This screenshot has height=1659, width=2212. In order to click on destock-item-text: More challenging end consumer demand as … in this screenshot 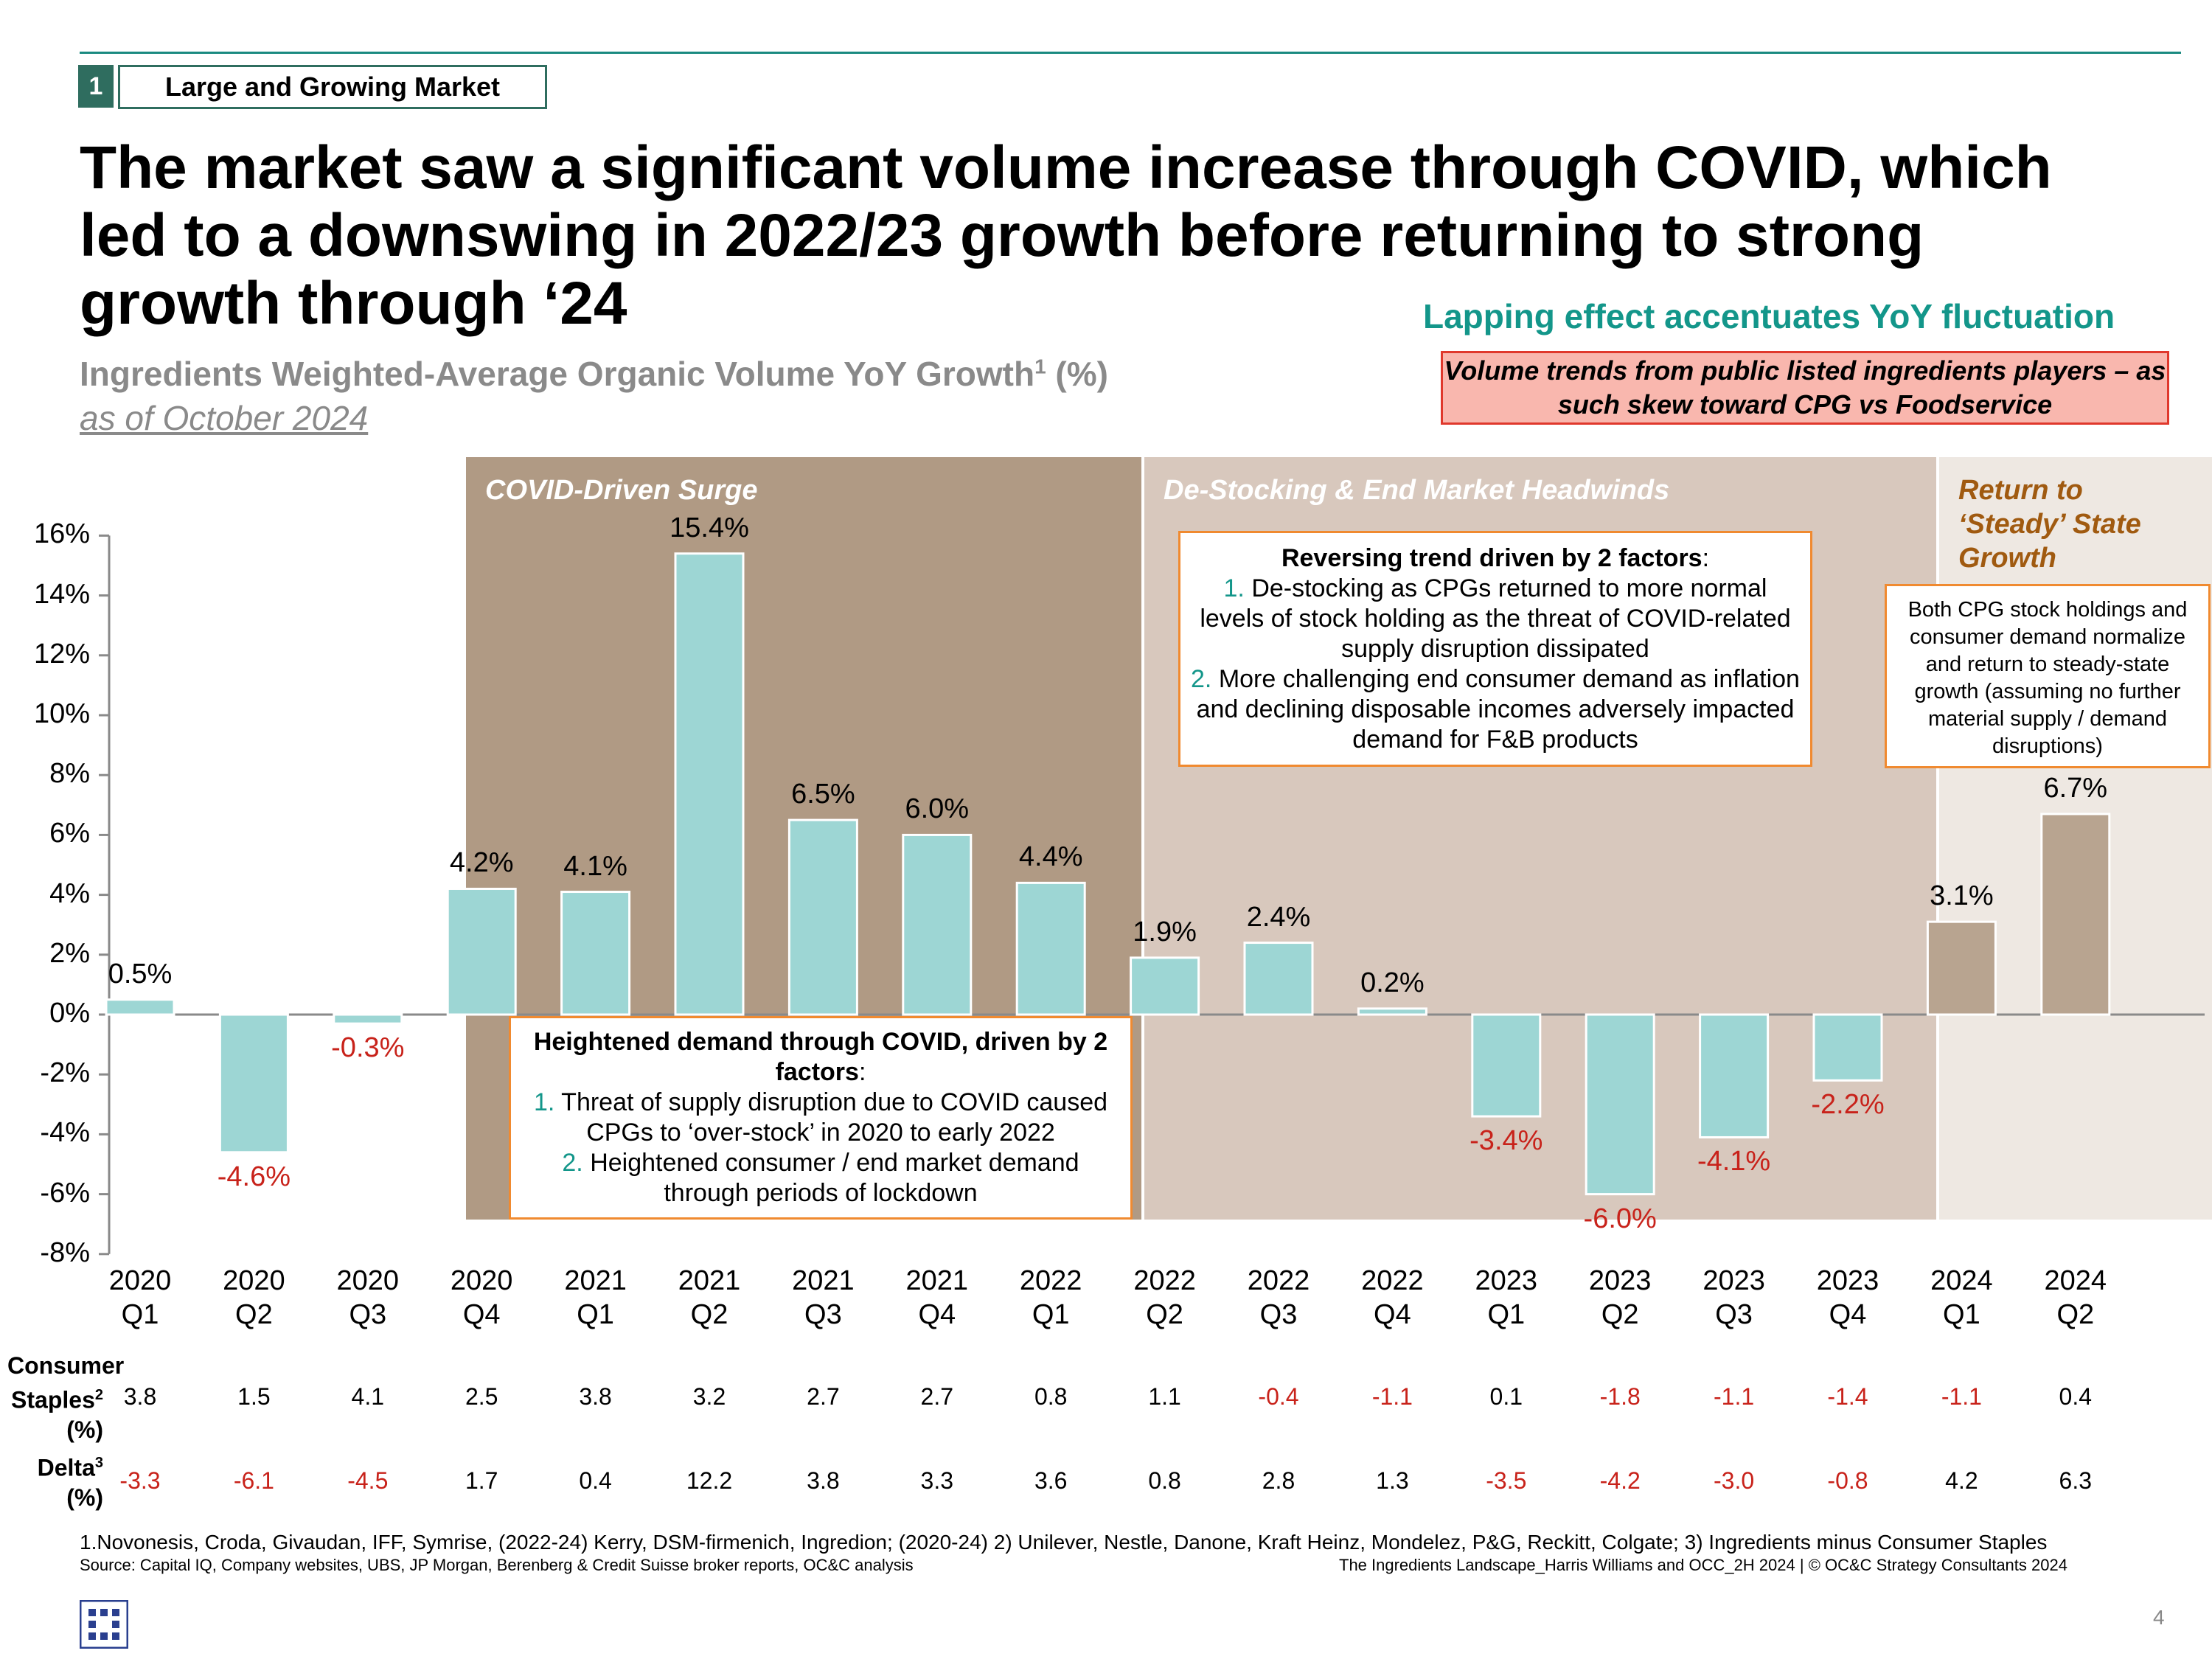, I will do `click(1498, 709)`.